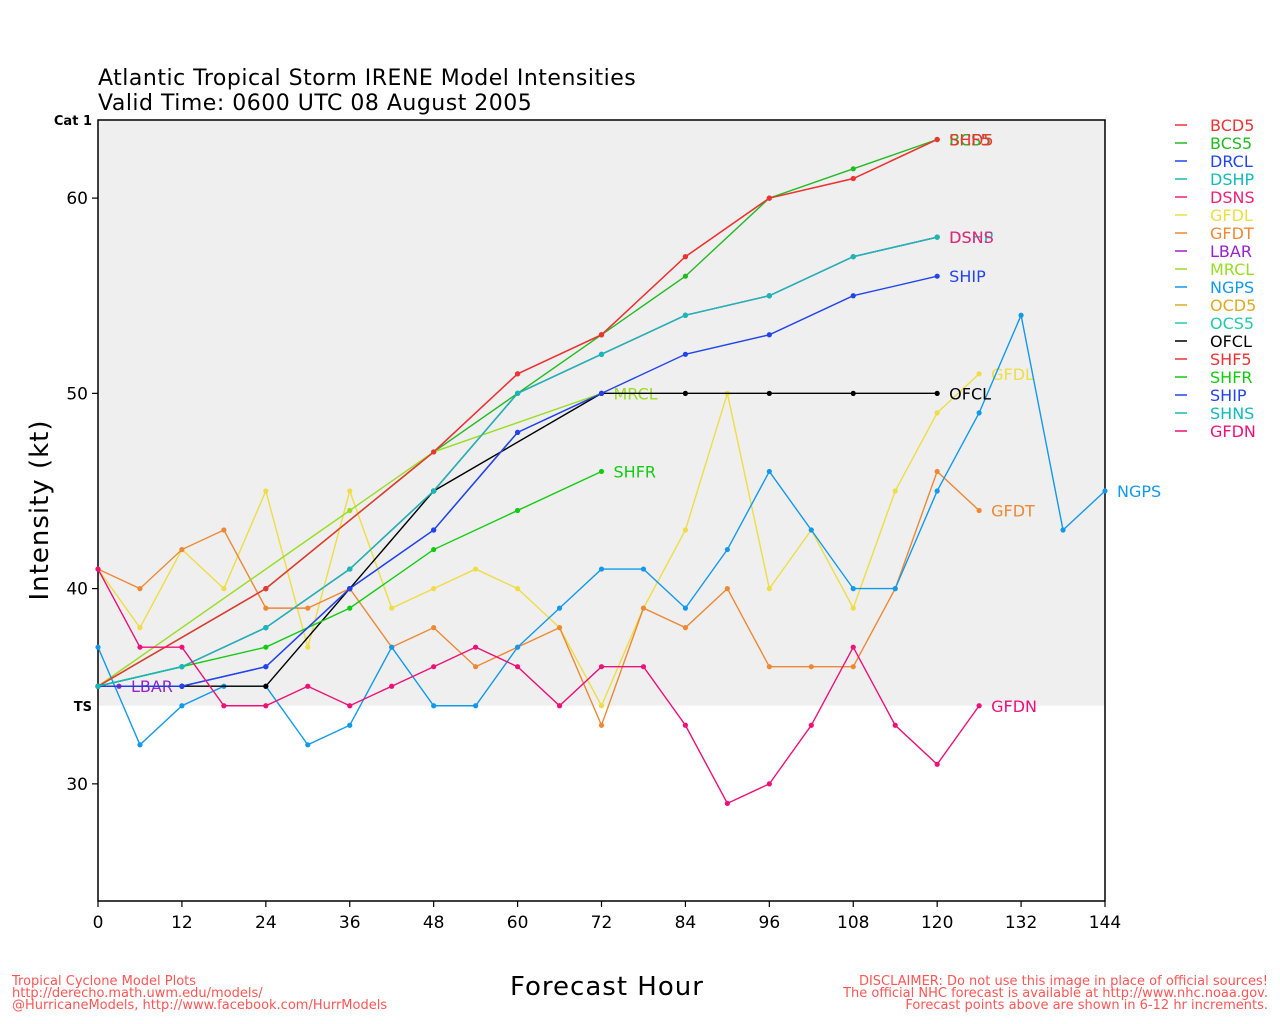 The height and width of the screenshot is (1024, 1280). Describe the element at coordinates (1231, 377) in the screenshot. I see `legend-label-shfr: SHFR` at that location.